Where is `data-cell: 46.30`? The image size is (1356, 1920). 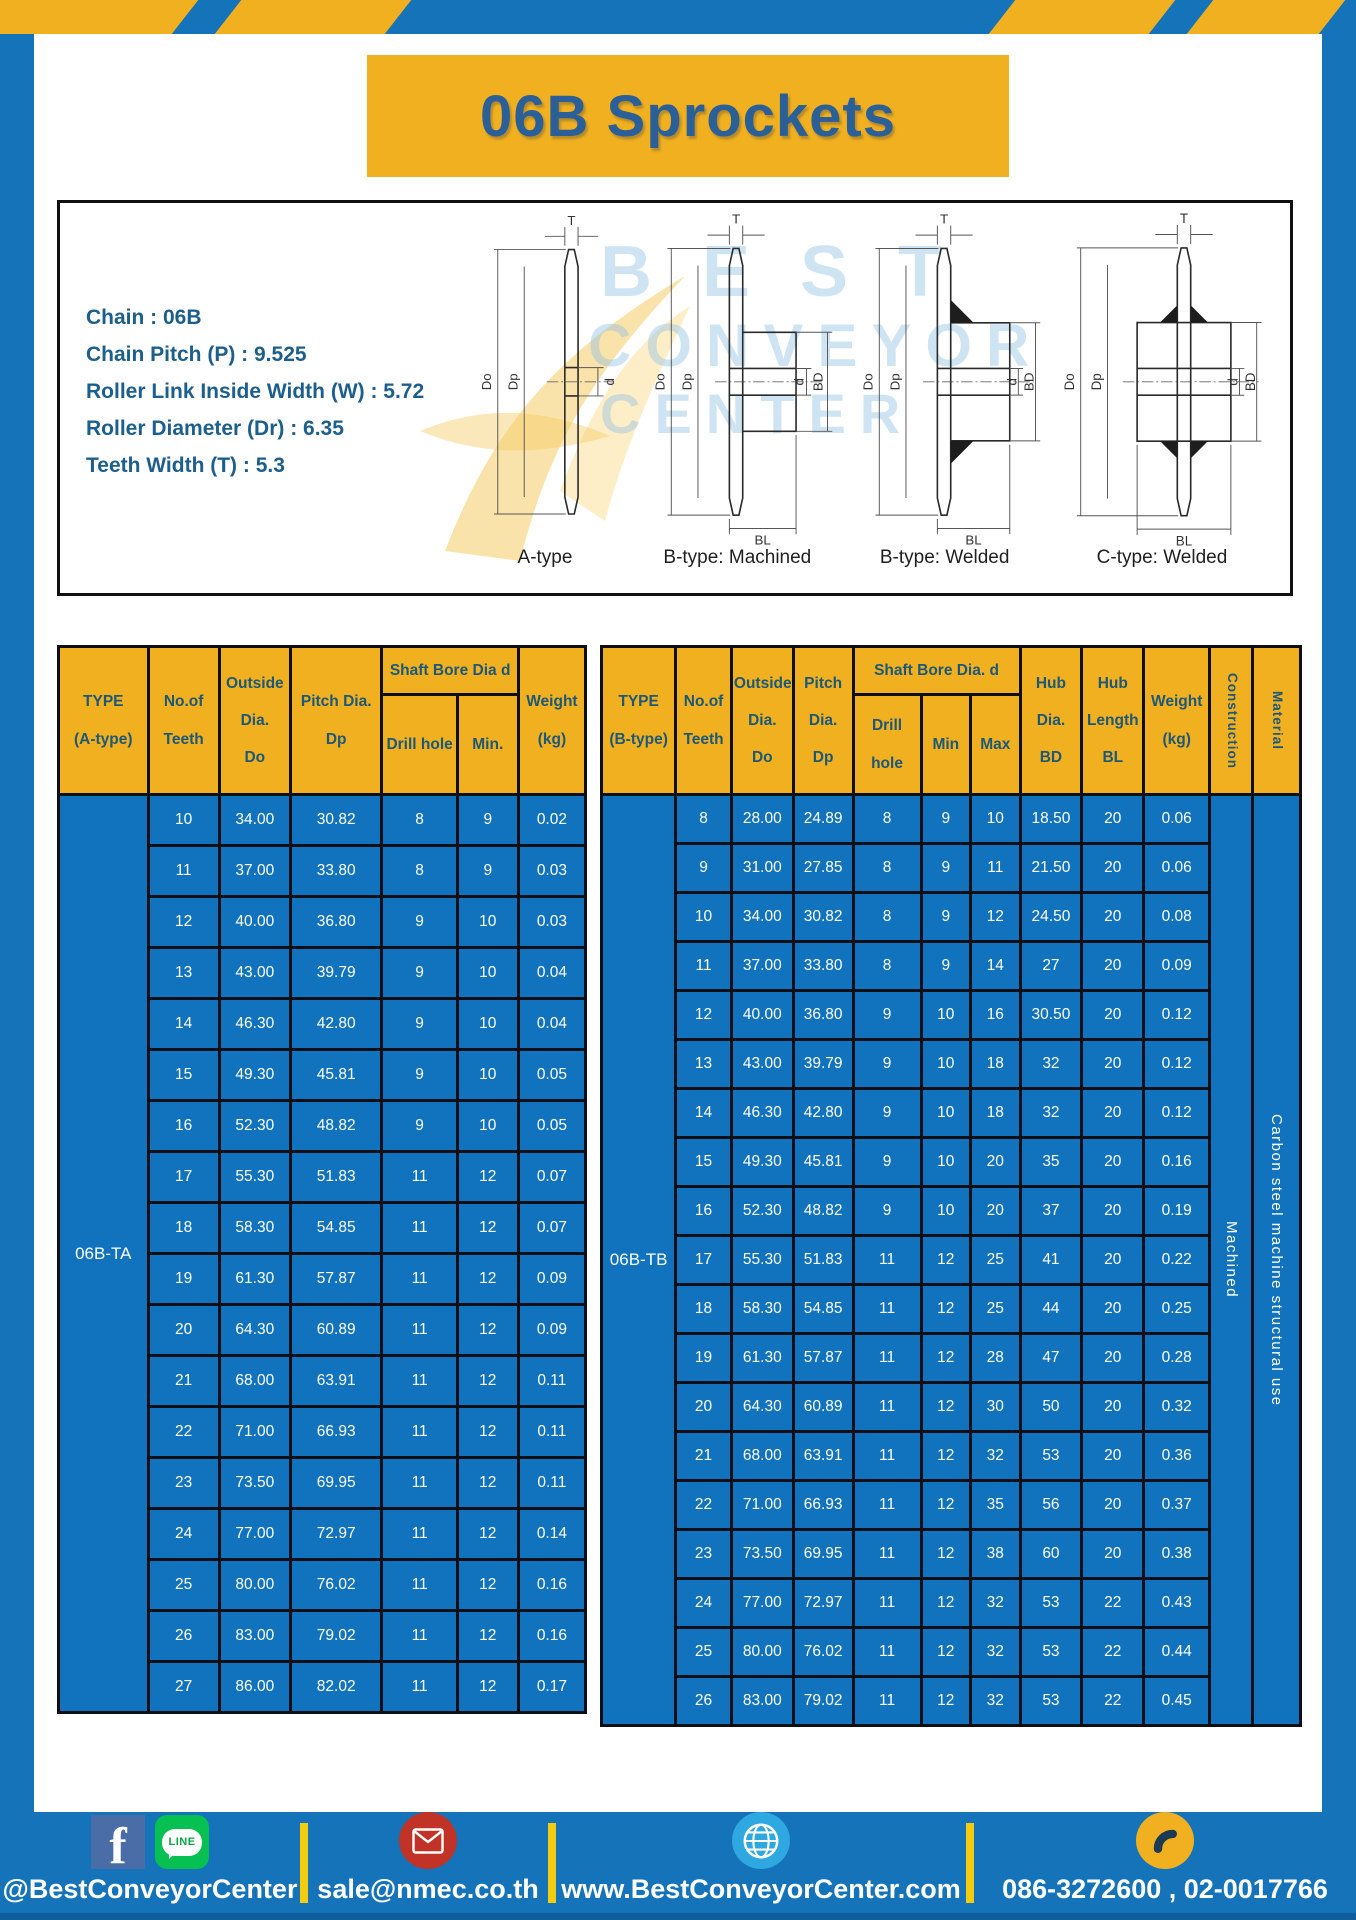 data-cell: 46.30 is located at coordinates (762, 1113).